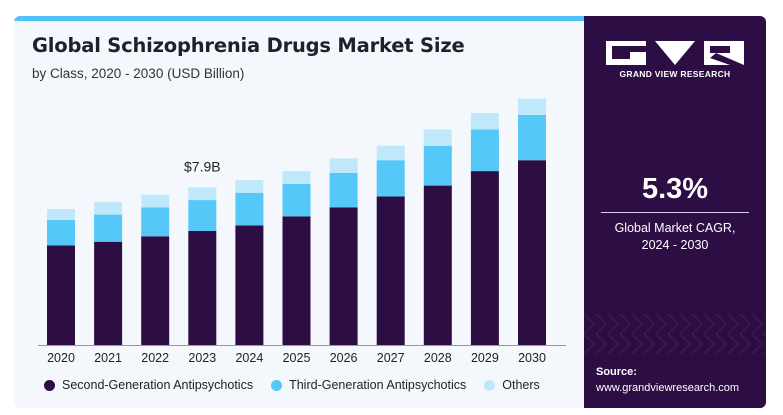 The height and width of the screenshot is (415, 783). I want to click on accent-bar, so click(299, 18).